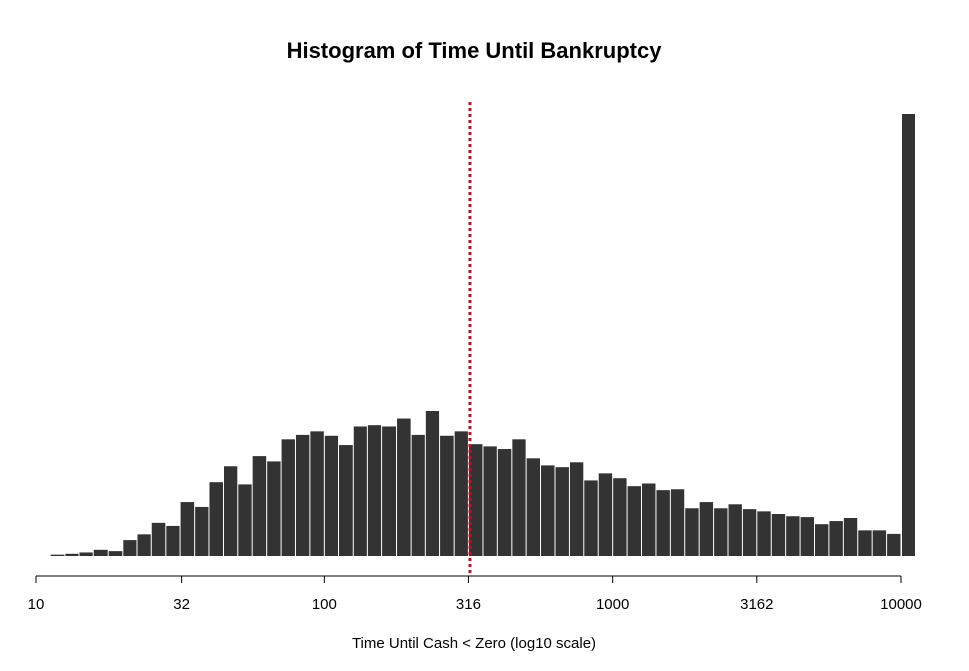 This screenshot has width=969, height=671. What do you see at coordinates (181, 604) in the screenshot?
I see `x-tick-label: 32` at bounding box center [181, 604].